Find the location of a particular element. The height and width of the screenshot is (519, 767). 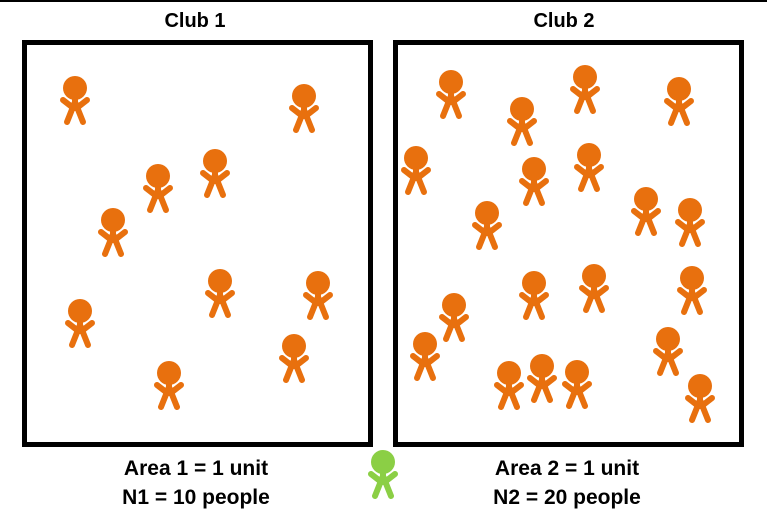

club2-area-label: Area 2 = 1 unit is located at coordinates (567, 468).